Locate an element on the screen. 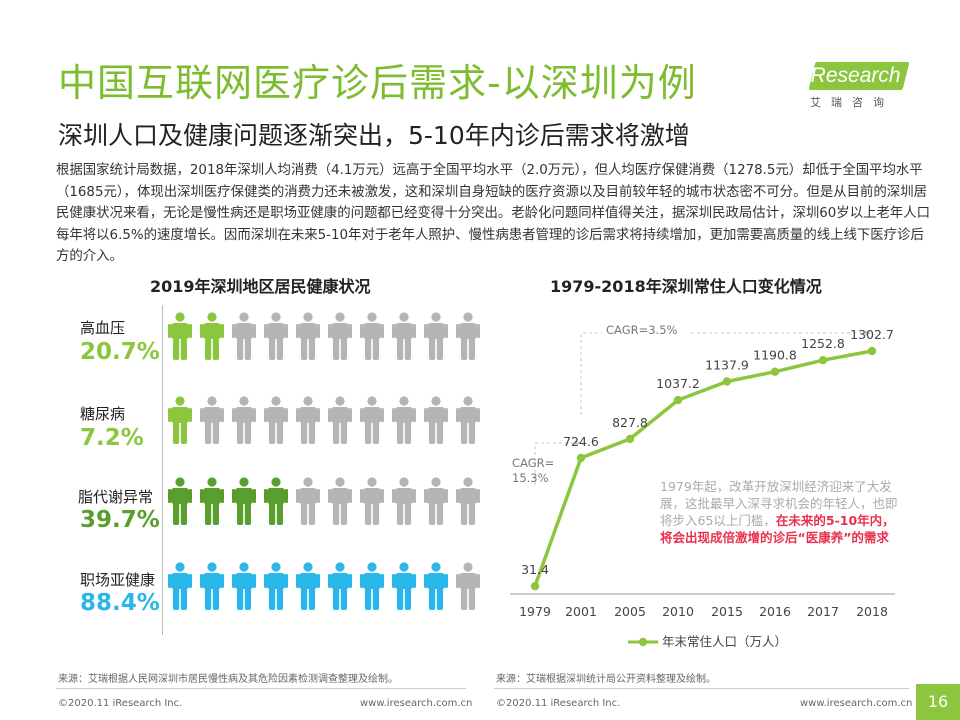 This screenshot has width=960, height=720. row-label-subhealth: 职场亚健康 is located at coordinates (118, 580).